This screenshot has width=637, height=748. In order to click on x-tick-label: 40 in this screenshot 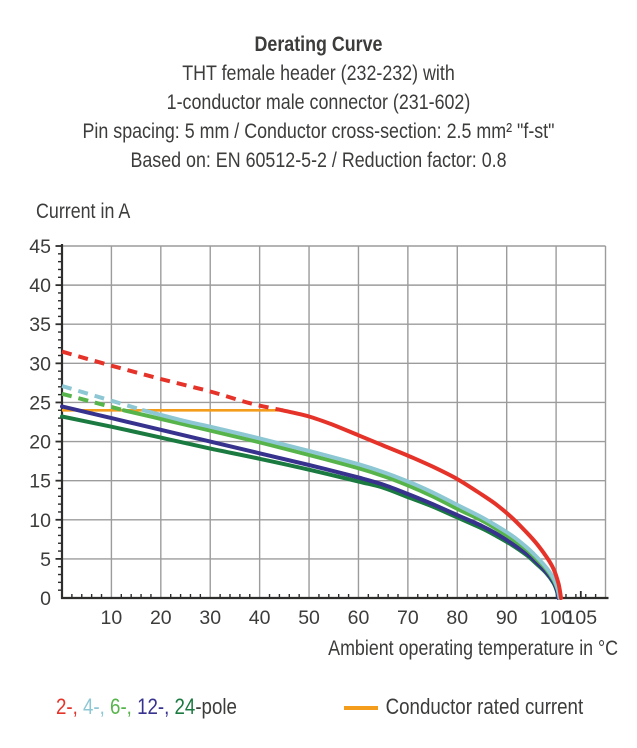, I will do `click(260, 618)`.